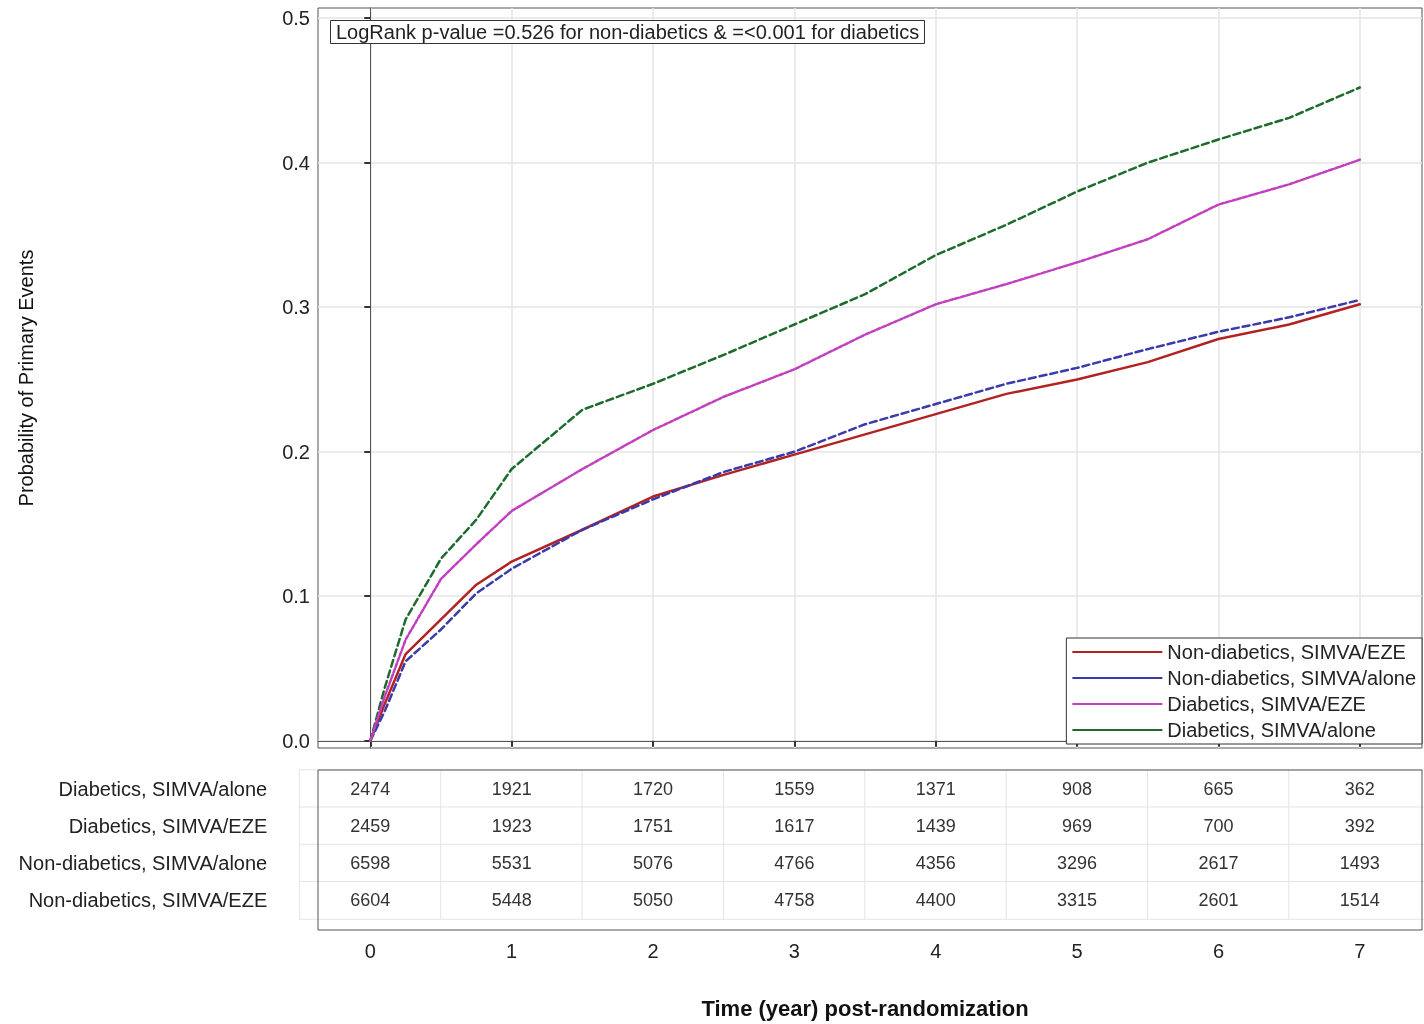 The image size is (1424, 1024). What do you see at coordinates (163, 788) in the screenshot?
I see `y-tick-label: Diabetics, SIMVA/alone` at bounding box center [163, 788].